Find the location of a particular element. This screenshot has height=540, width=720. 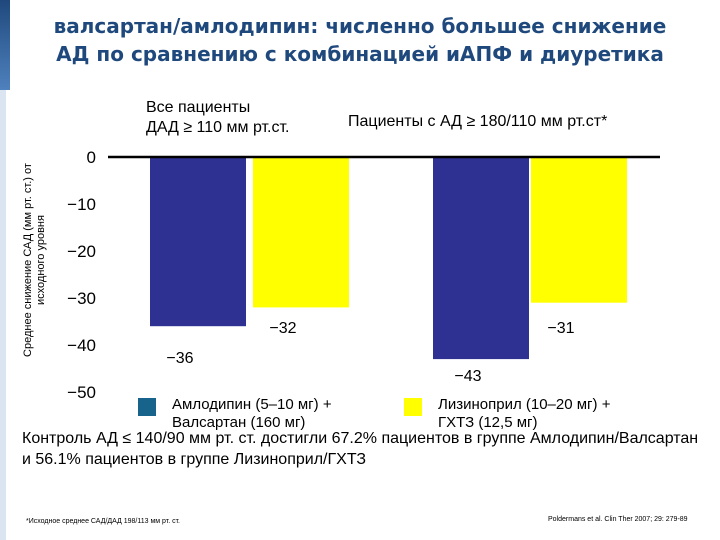

title-accent-bar is located at coordinates (5, 45).